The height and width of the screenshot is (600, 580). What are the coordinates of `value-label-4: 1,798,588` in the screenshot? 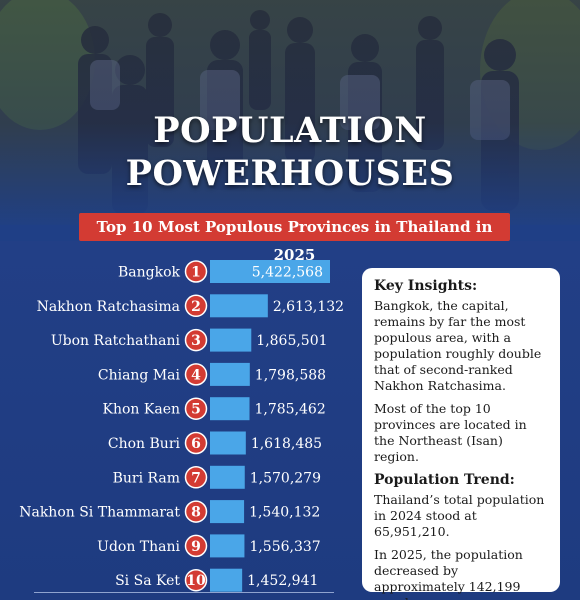 It's located at (290, 375).